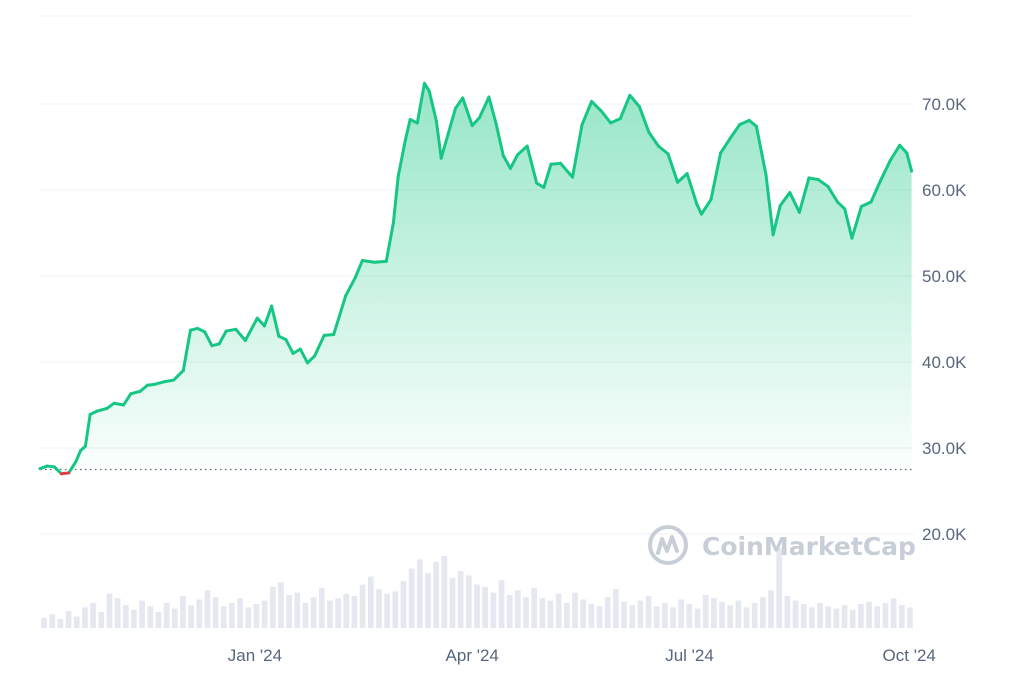 The width and height of the screenshot is (1024, 683). Describe the element at coordinates (944, 319) in the screenshot. I see `y-axis-ticks: 70.0K 60.0K 50.0K 40.0K 30.0K 20.0K` at that location.